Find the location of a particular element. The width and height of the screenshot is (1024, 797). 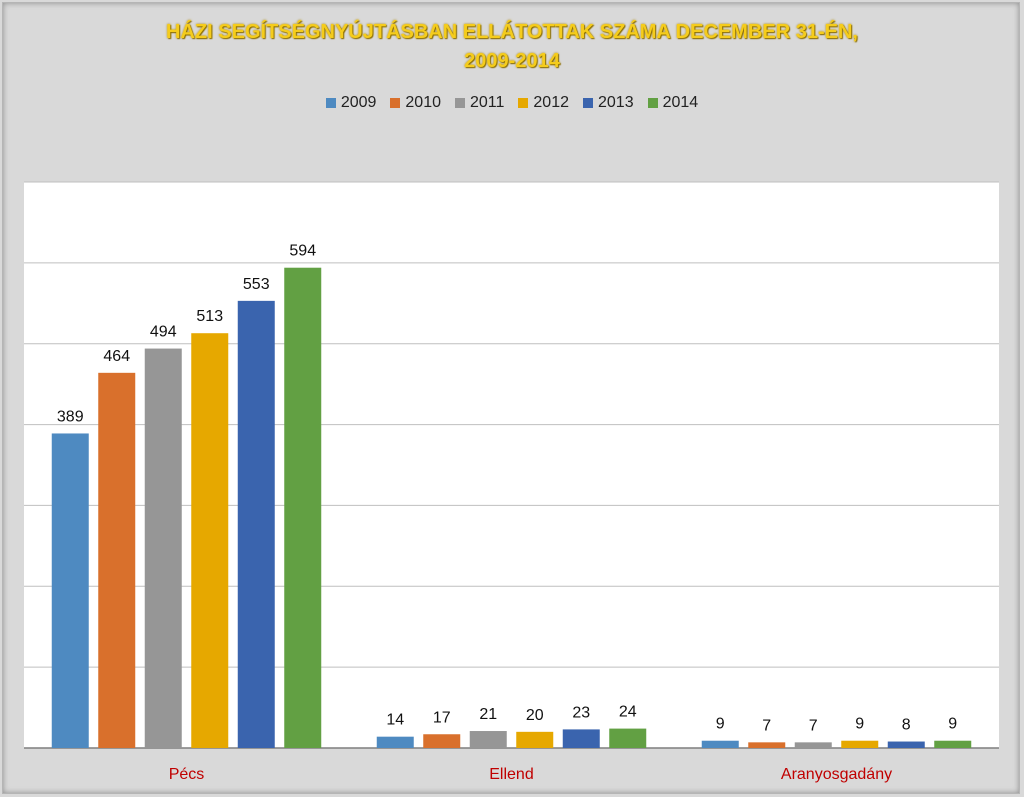

data-label: 513 is located at coordinates (209, 316).